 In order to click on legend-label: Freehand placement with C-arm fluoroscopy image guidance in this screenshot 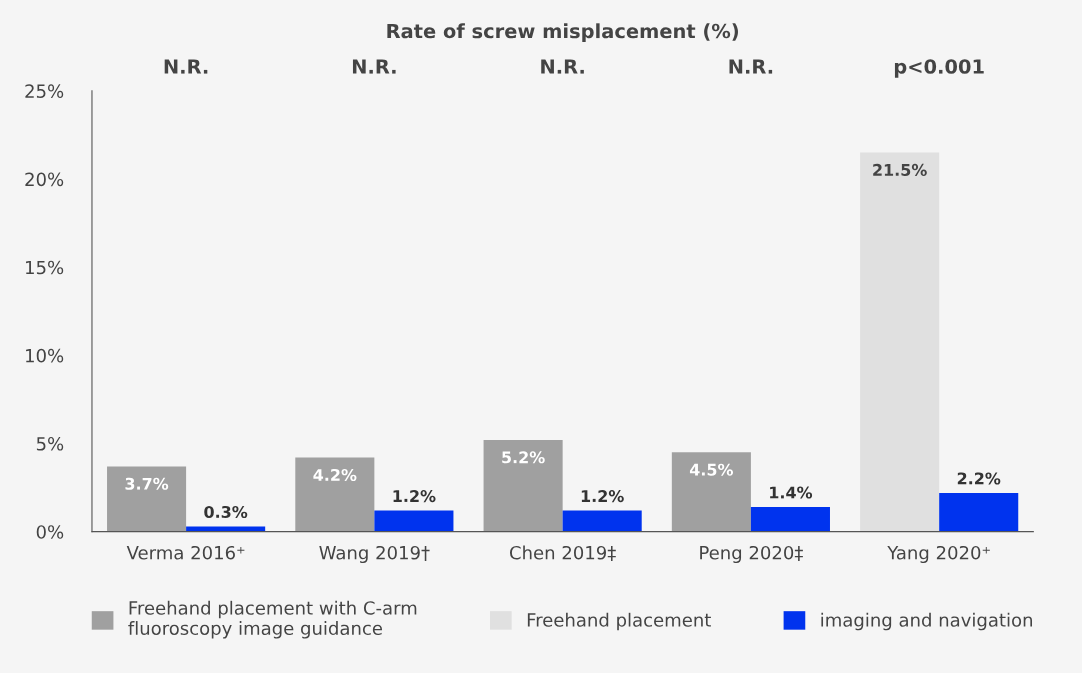, I will do `click(272, 619)`.